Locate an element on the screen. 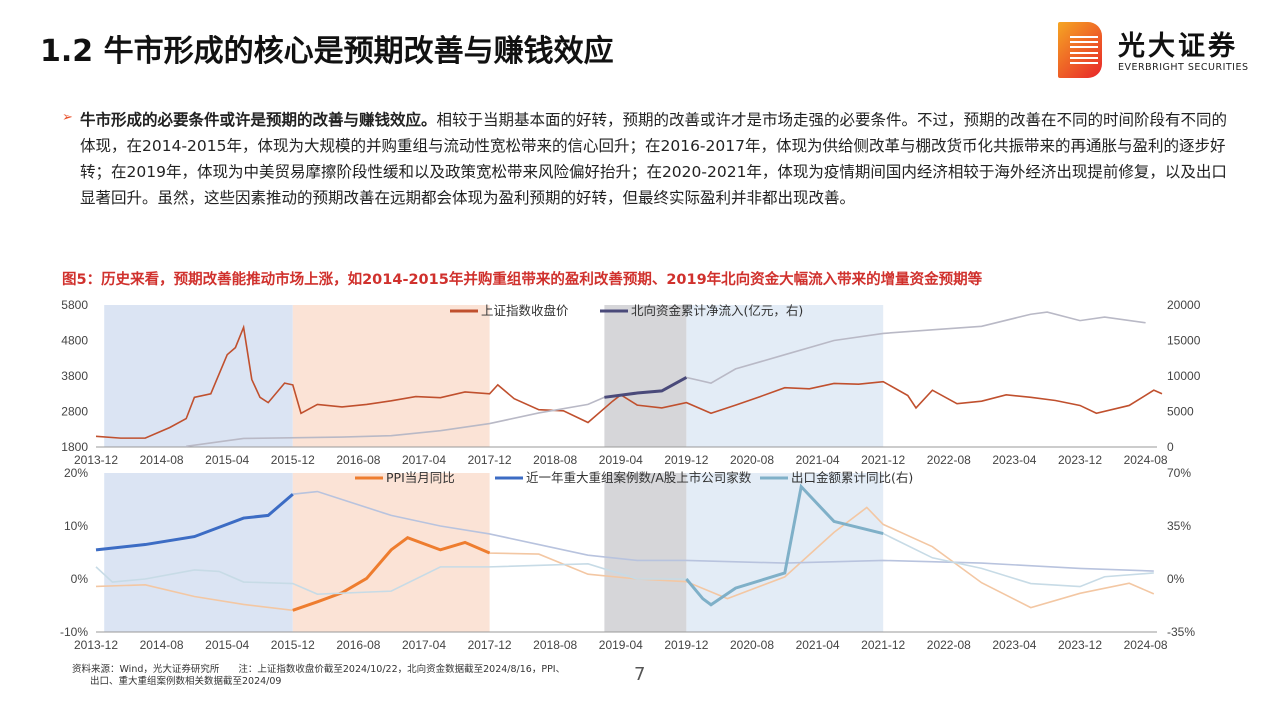  y2-tick-label: 70% is located at coordinates (1179, 473).